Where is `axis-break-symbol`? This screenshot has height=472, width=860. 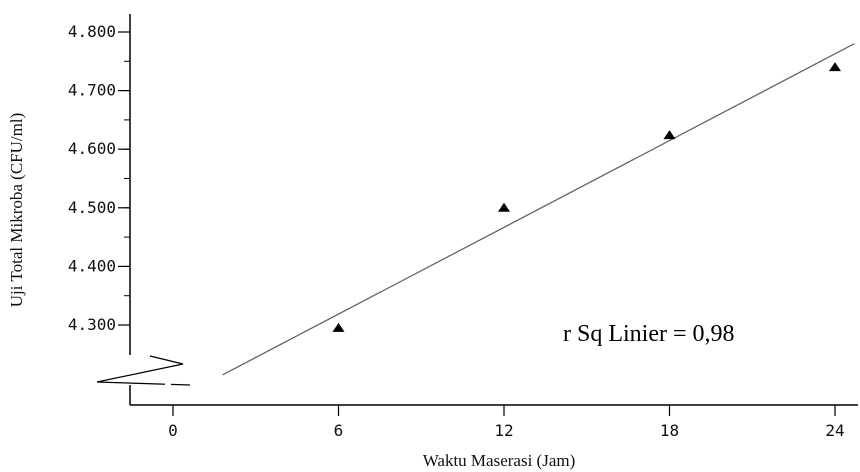
axis-break-symbol is located at coordinates (143, 379).